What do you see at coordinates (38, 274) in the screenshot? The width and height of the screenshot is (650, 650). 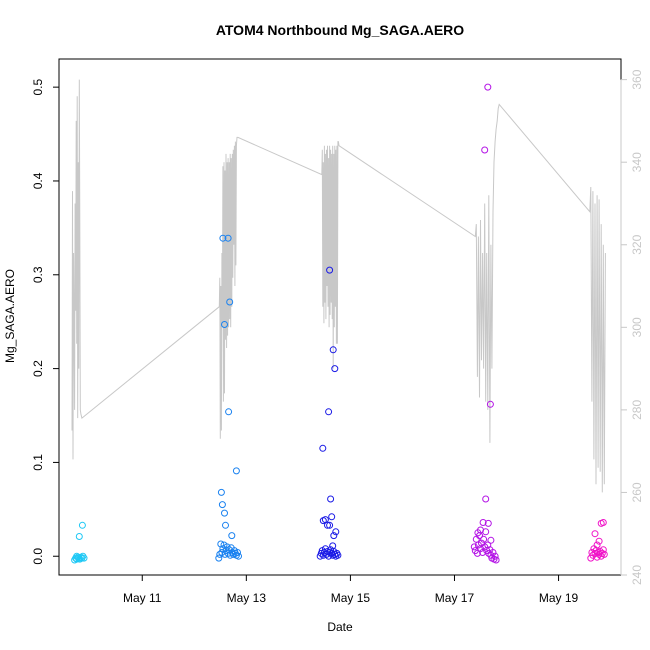 I see `y-tick-label: 0.3` at bounding box center [38, 274].